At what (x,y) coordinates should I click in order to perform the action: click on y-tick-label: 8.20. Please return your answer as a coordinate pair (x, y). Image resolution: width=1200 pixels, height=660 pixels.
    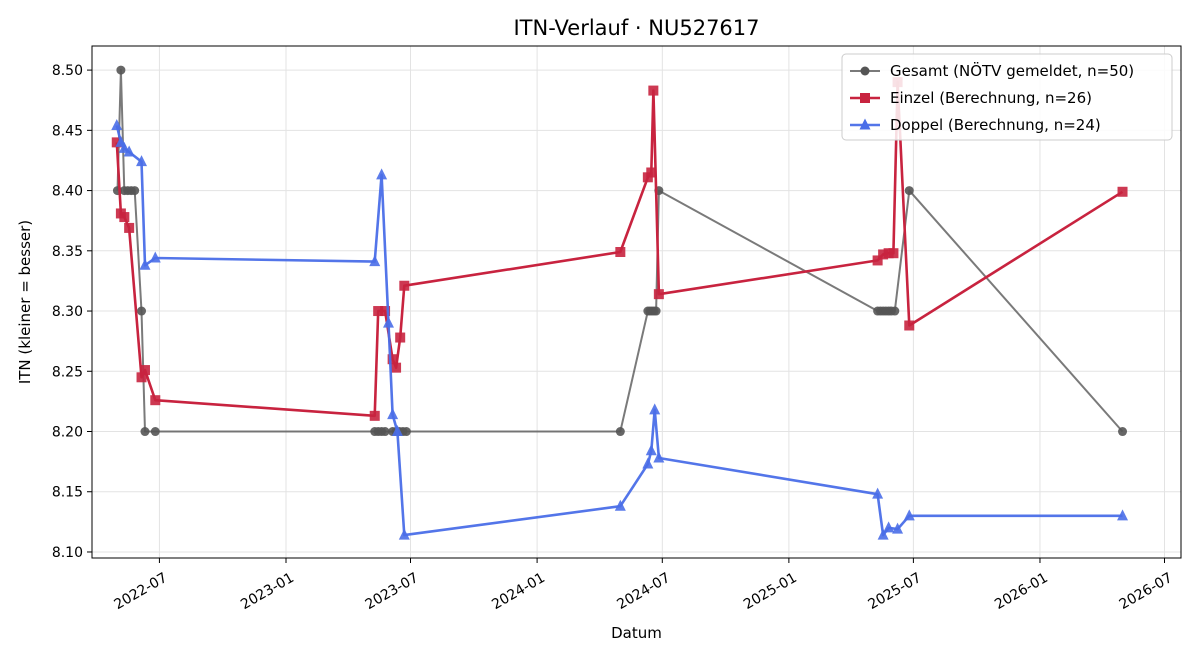
    Looking at the image, I should click on (67, 433).